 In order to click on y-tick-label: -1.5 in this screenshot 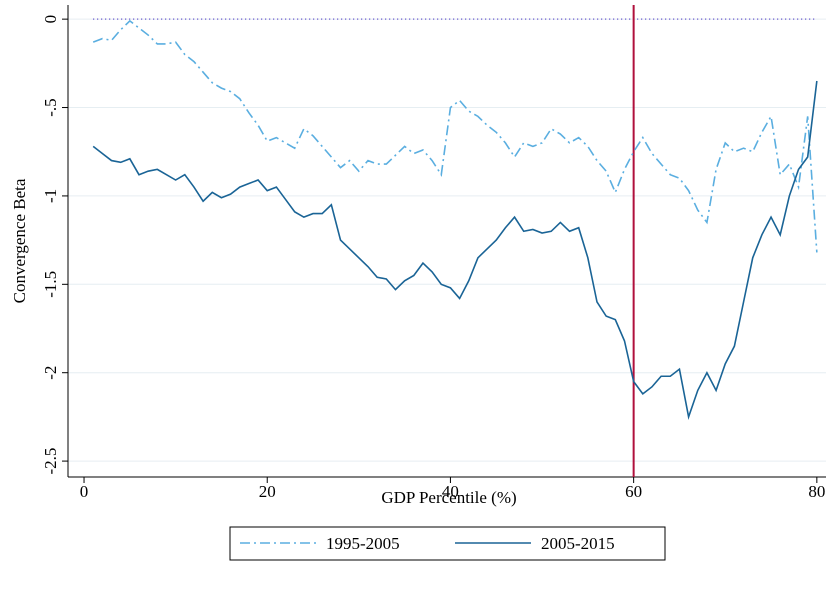, I will do `click(50, 284)`.